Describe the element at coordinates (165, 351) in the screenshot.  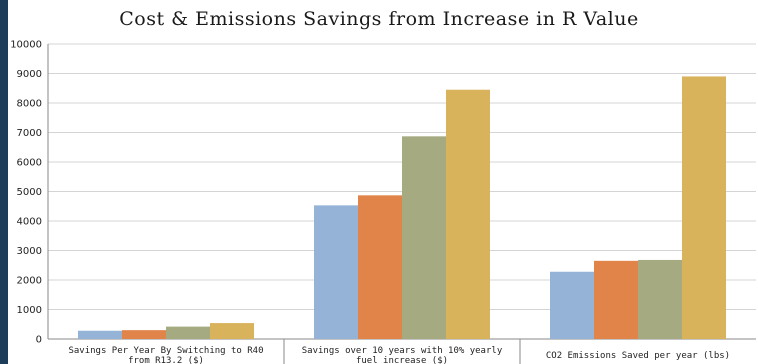
I see `category-label: Savings Per Year By Switching to R40` at that location.